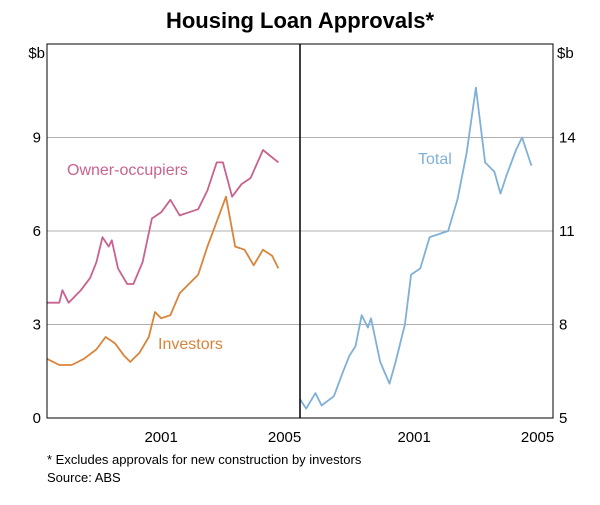 Image resolution: width=600 pixels, height=505 pixels. What do you see at coordinates (37, 138) in the screenshot?
I see `y-tick-label: 9` at bounding box center [37, 138].